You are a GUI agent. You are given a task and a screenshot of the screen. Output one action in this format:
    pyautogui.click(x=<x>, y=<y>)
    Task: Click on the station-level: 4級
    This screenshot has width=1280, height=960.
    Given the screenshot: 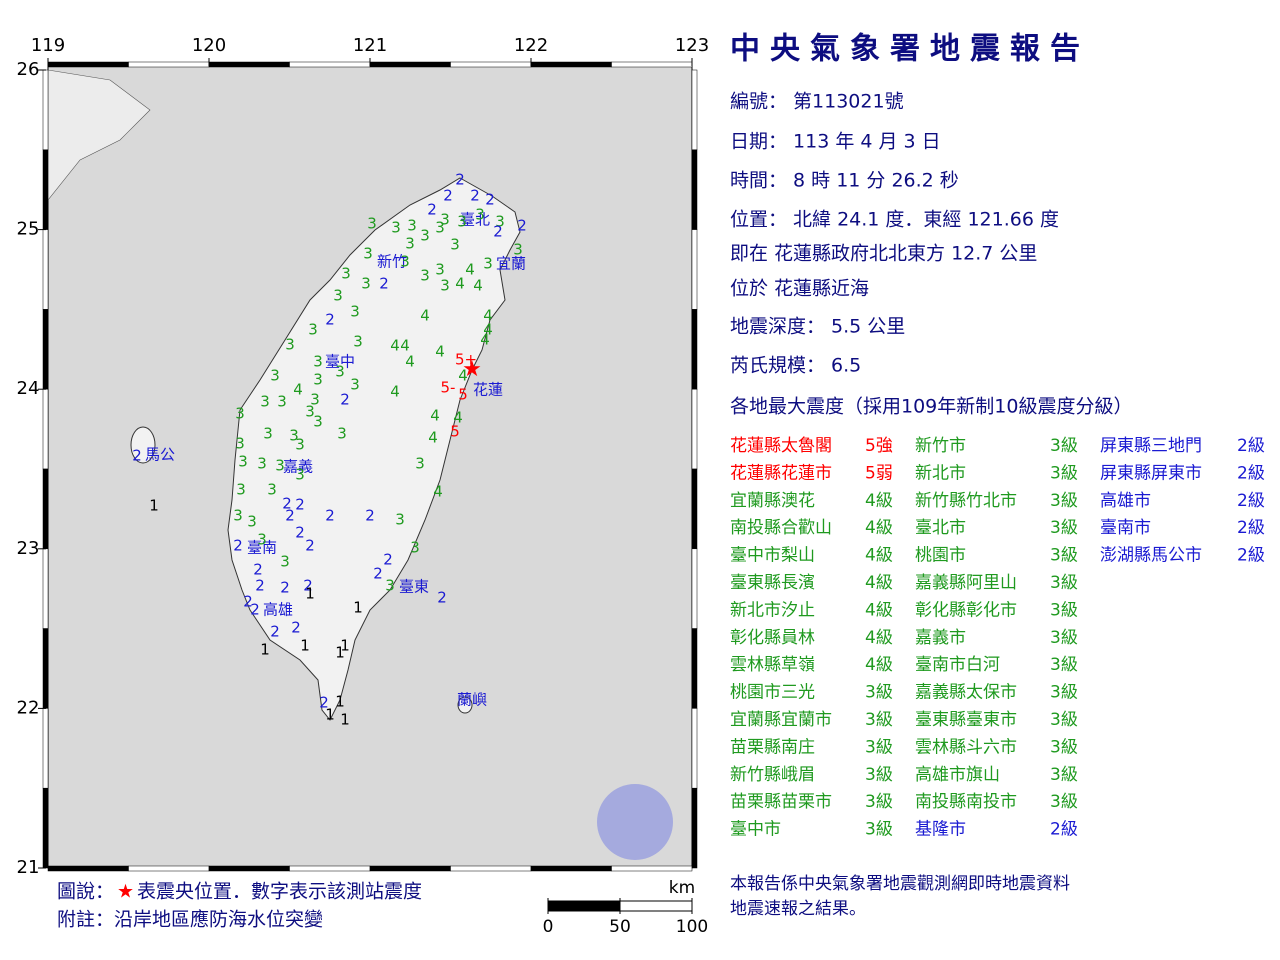 What is the action you would take?
    pyautogui.click(x=879, y=583)
    